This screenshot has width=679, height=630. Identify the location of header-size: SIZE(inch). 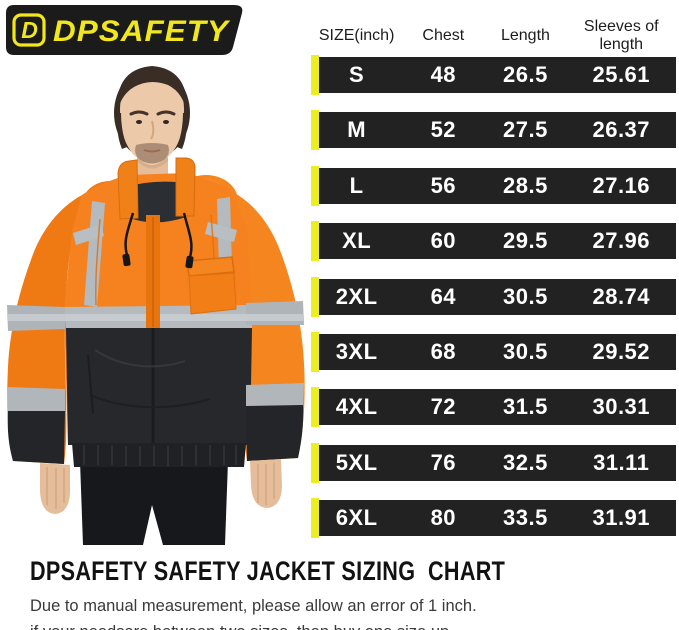
(356, 35).